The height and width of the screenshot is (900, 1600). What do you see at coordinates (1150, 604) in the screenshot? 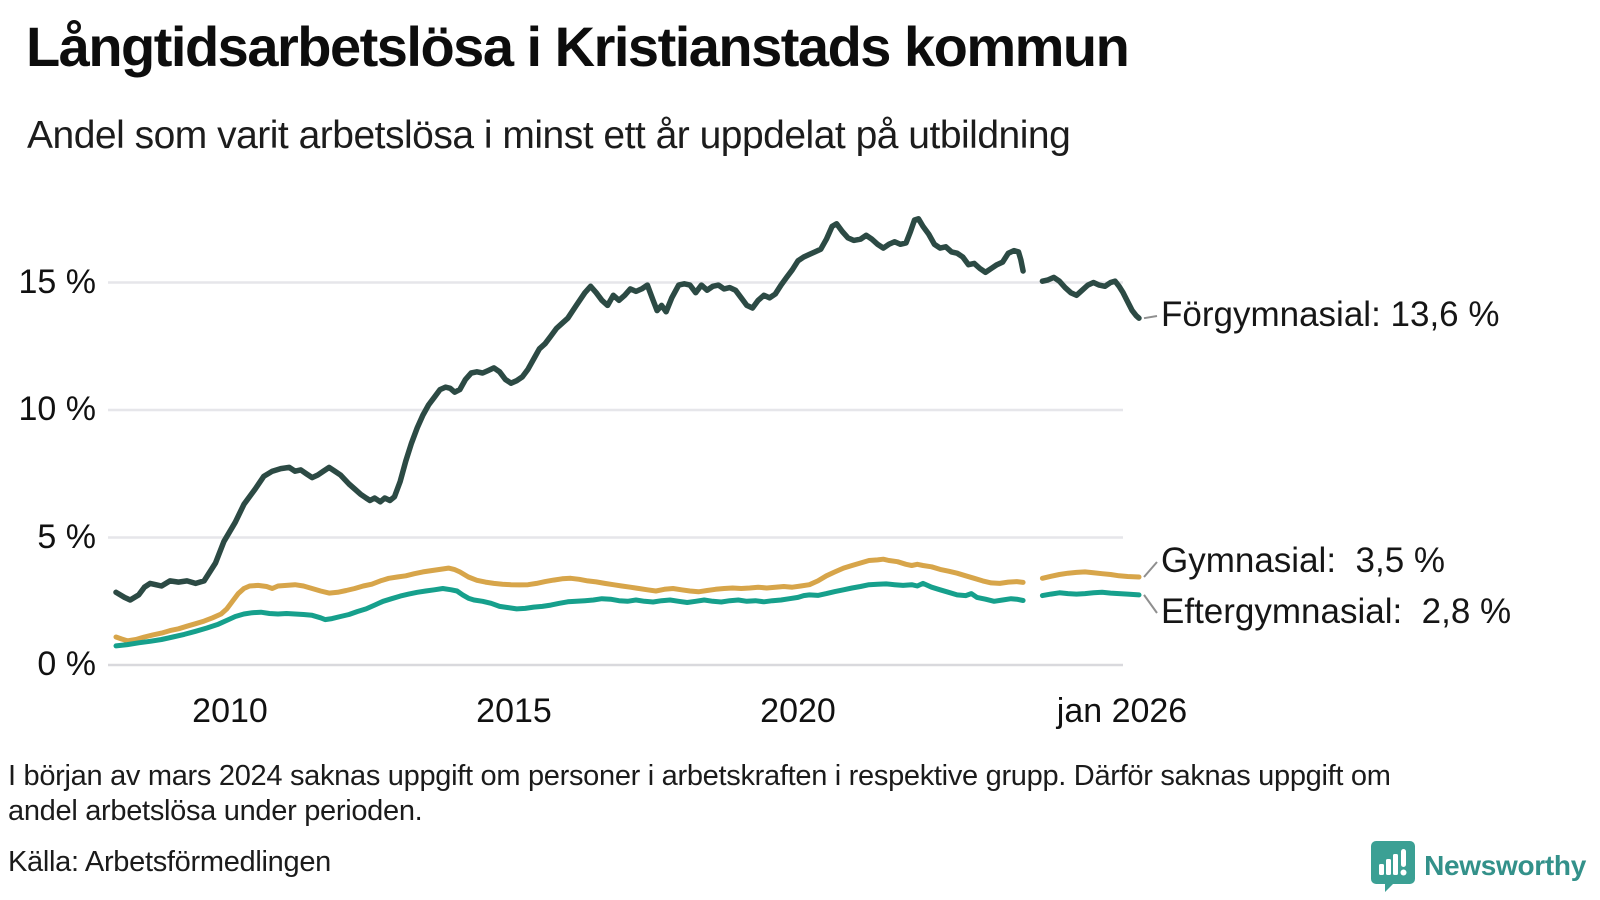
I see `label-leader-eftergymnasial` at bounding box center [1150, 604].